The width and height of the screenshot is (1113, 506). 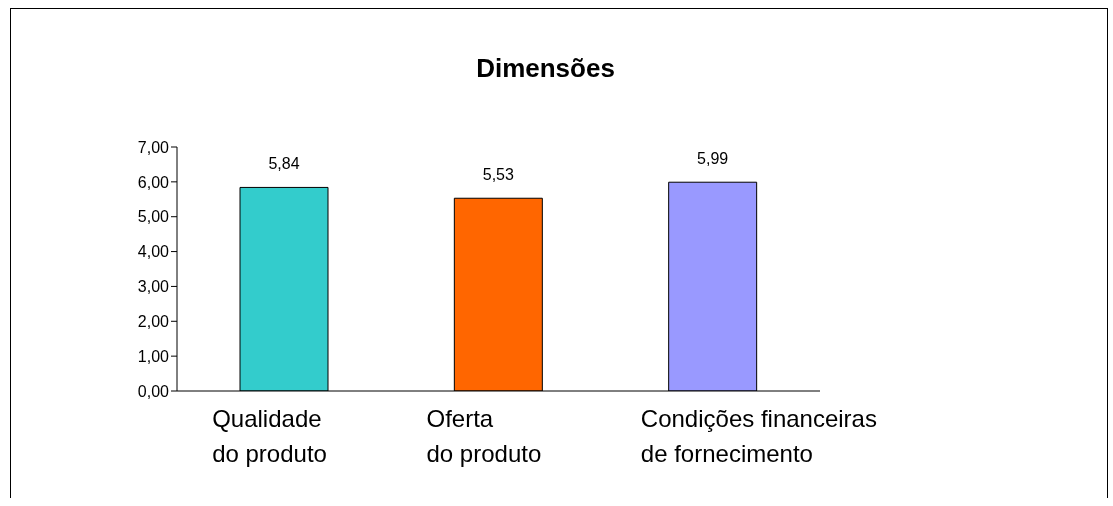 I want to click on x-tick-label: Condições financeiras de fornecimento, so click(x=758, y=436).